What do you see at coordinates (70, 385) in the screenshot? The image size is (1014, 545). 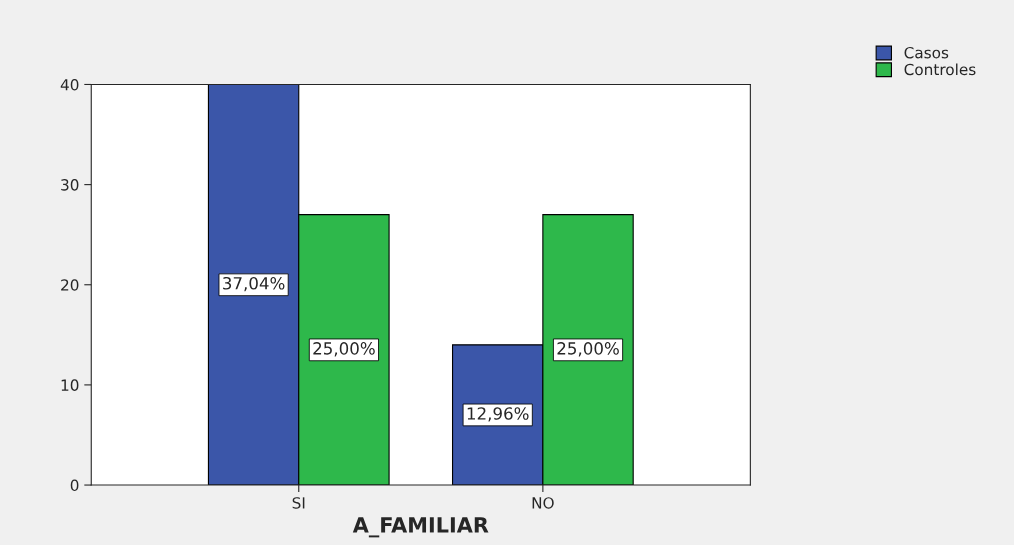 I see `y-tick-label: 10` at bounding box center [70, 385].